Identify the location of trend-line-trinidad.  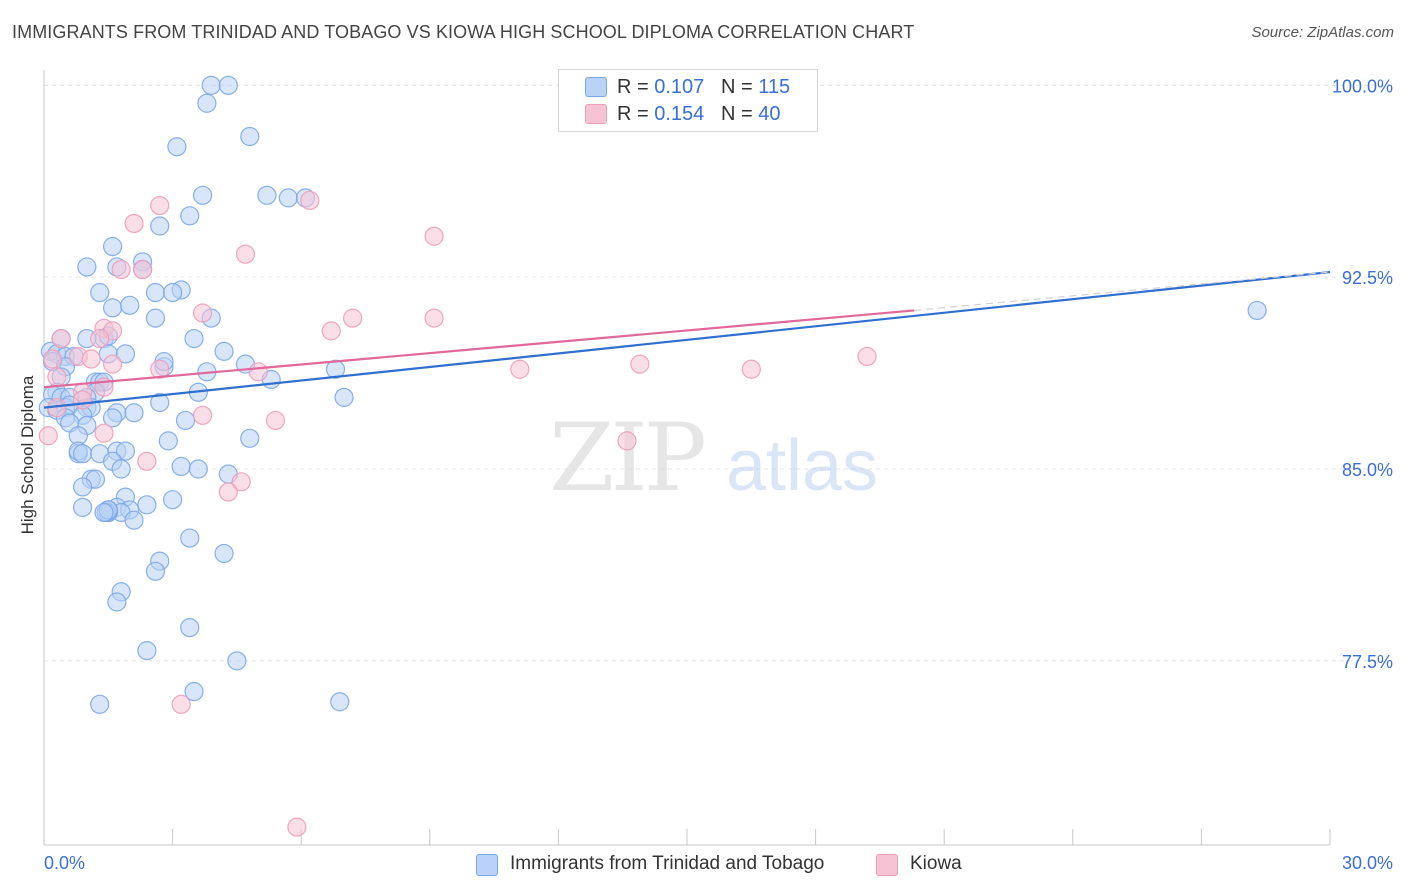
(687, 339).